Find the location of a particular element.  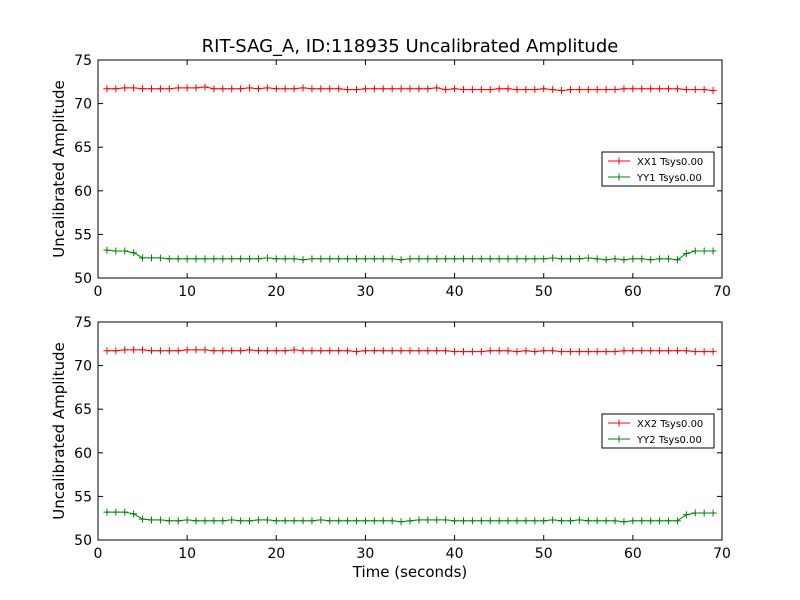

x-tick-label: 30 is located at coordinates (366, 554).